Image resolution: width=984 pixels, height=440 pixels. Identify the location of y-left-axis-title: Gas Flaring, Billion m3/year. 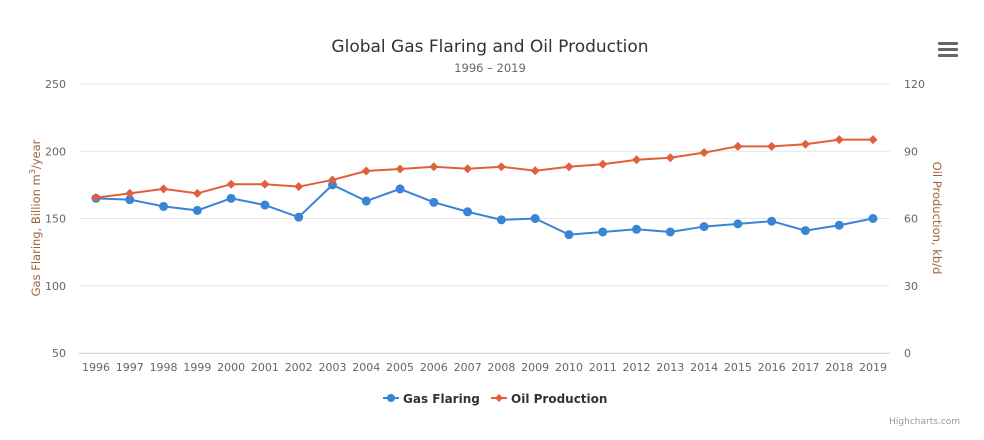
(35, 217).